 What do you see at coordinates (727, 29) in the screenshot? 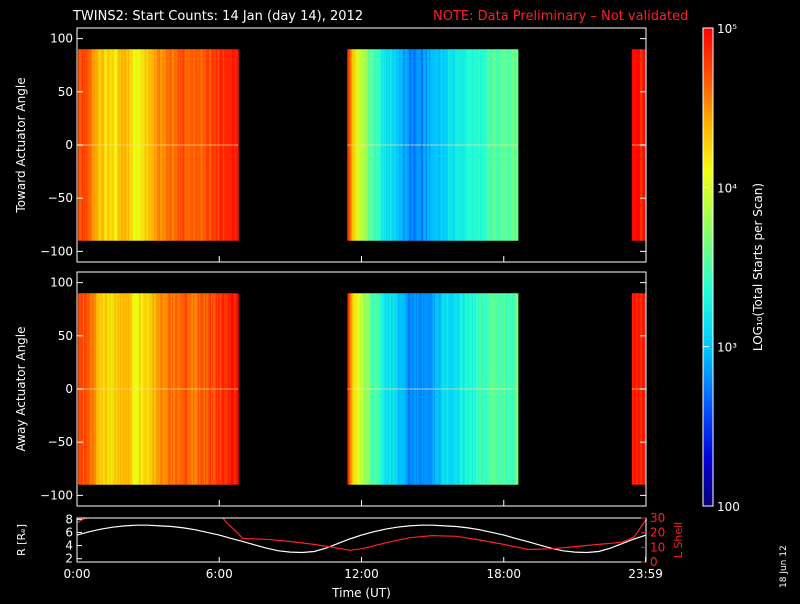
I see `colorbar-tick-label: 10⁵` at bounding box center [727, 29].